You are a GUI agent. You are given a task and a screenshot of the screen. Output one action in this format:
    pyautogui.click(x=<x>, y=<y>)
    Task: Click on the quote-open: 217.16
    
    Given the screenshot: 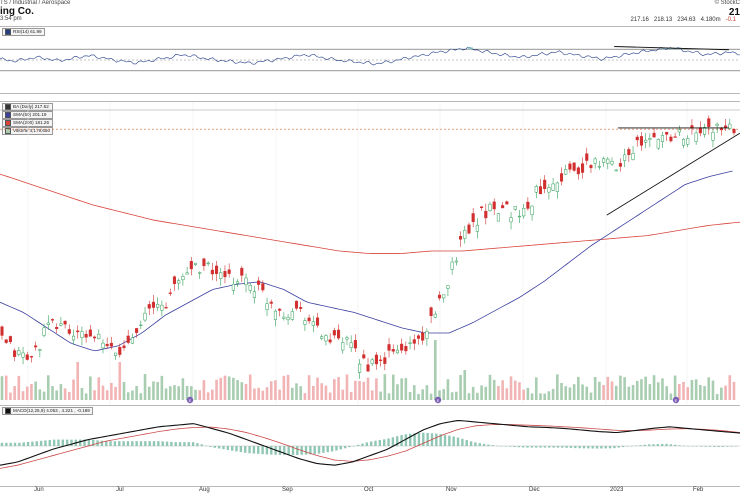 What is the action you would take?
    pyautogui.click(x=639, y=20)
    